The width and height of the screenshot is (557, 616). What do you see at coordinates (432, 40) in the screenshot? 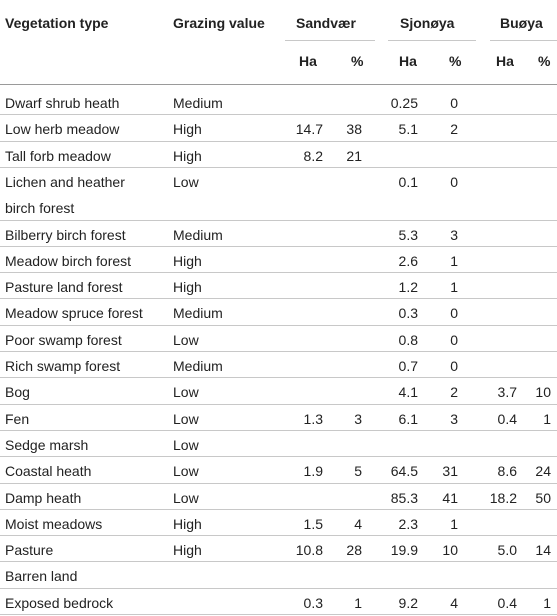
I see `sjonoya-underline` at bounding box center [432, 40].